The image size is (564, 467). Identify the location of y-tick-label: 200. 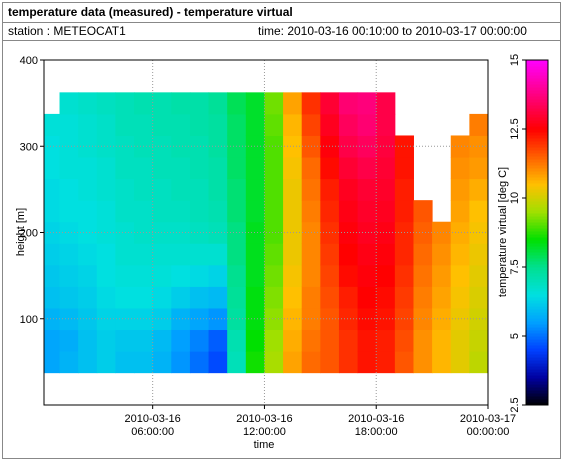
(29, 234).